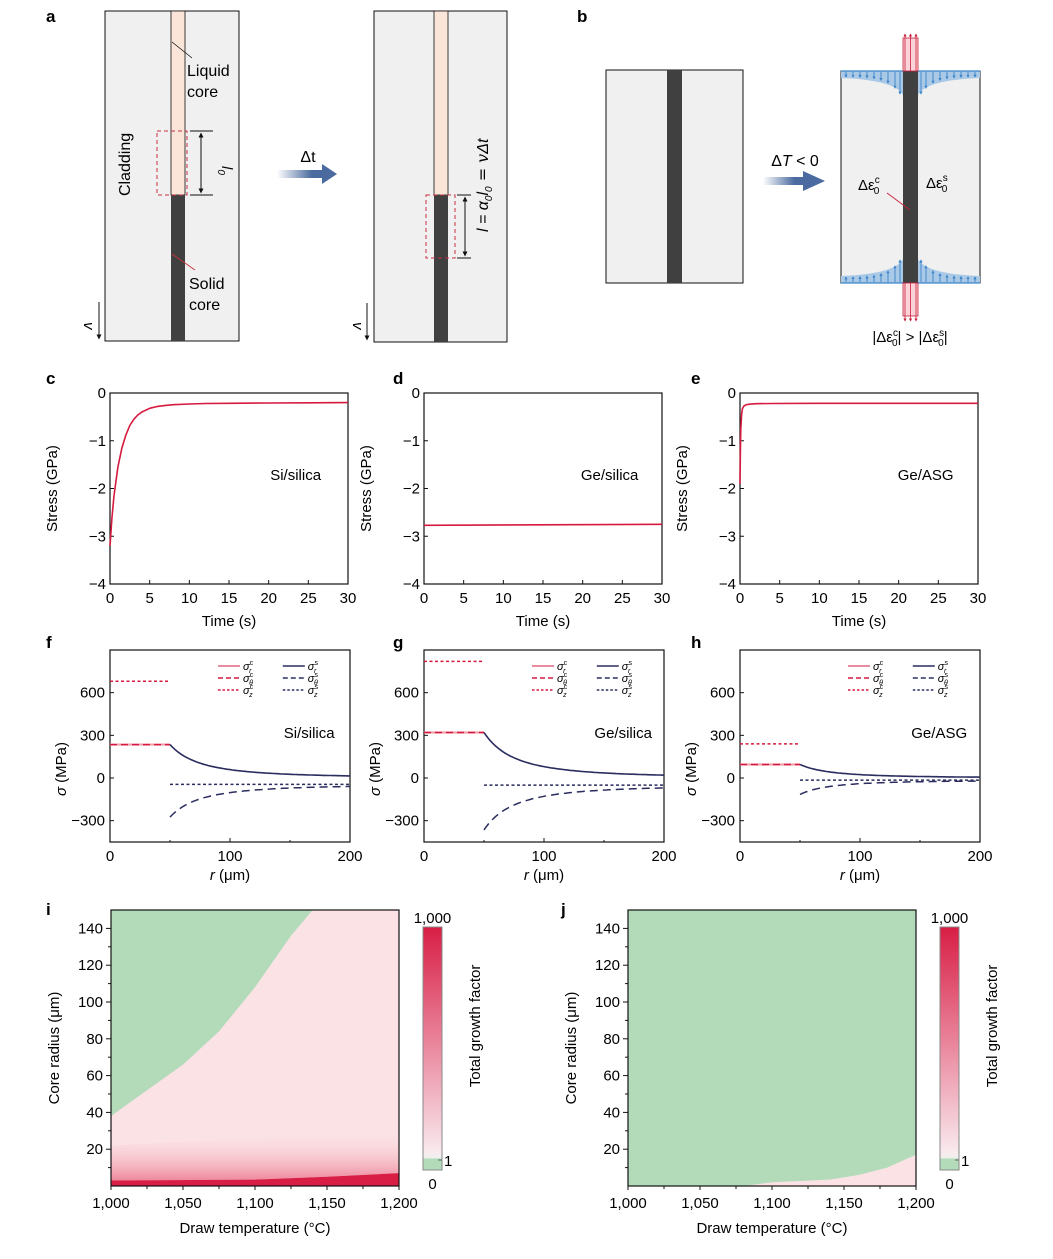  Describe the element at coordinates (771, 1228) in the screenshot. I see `x-axis-label: Draw temperature (°C)` at that location.